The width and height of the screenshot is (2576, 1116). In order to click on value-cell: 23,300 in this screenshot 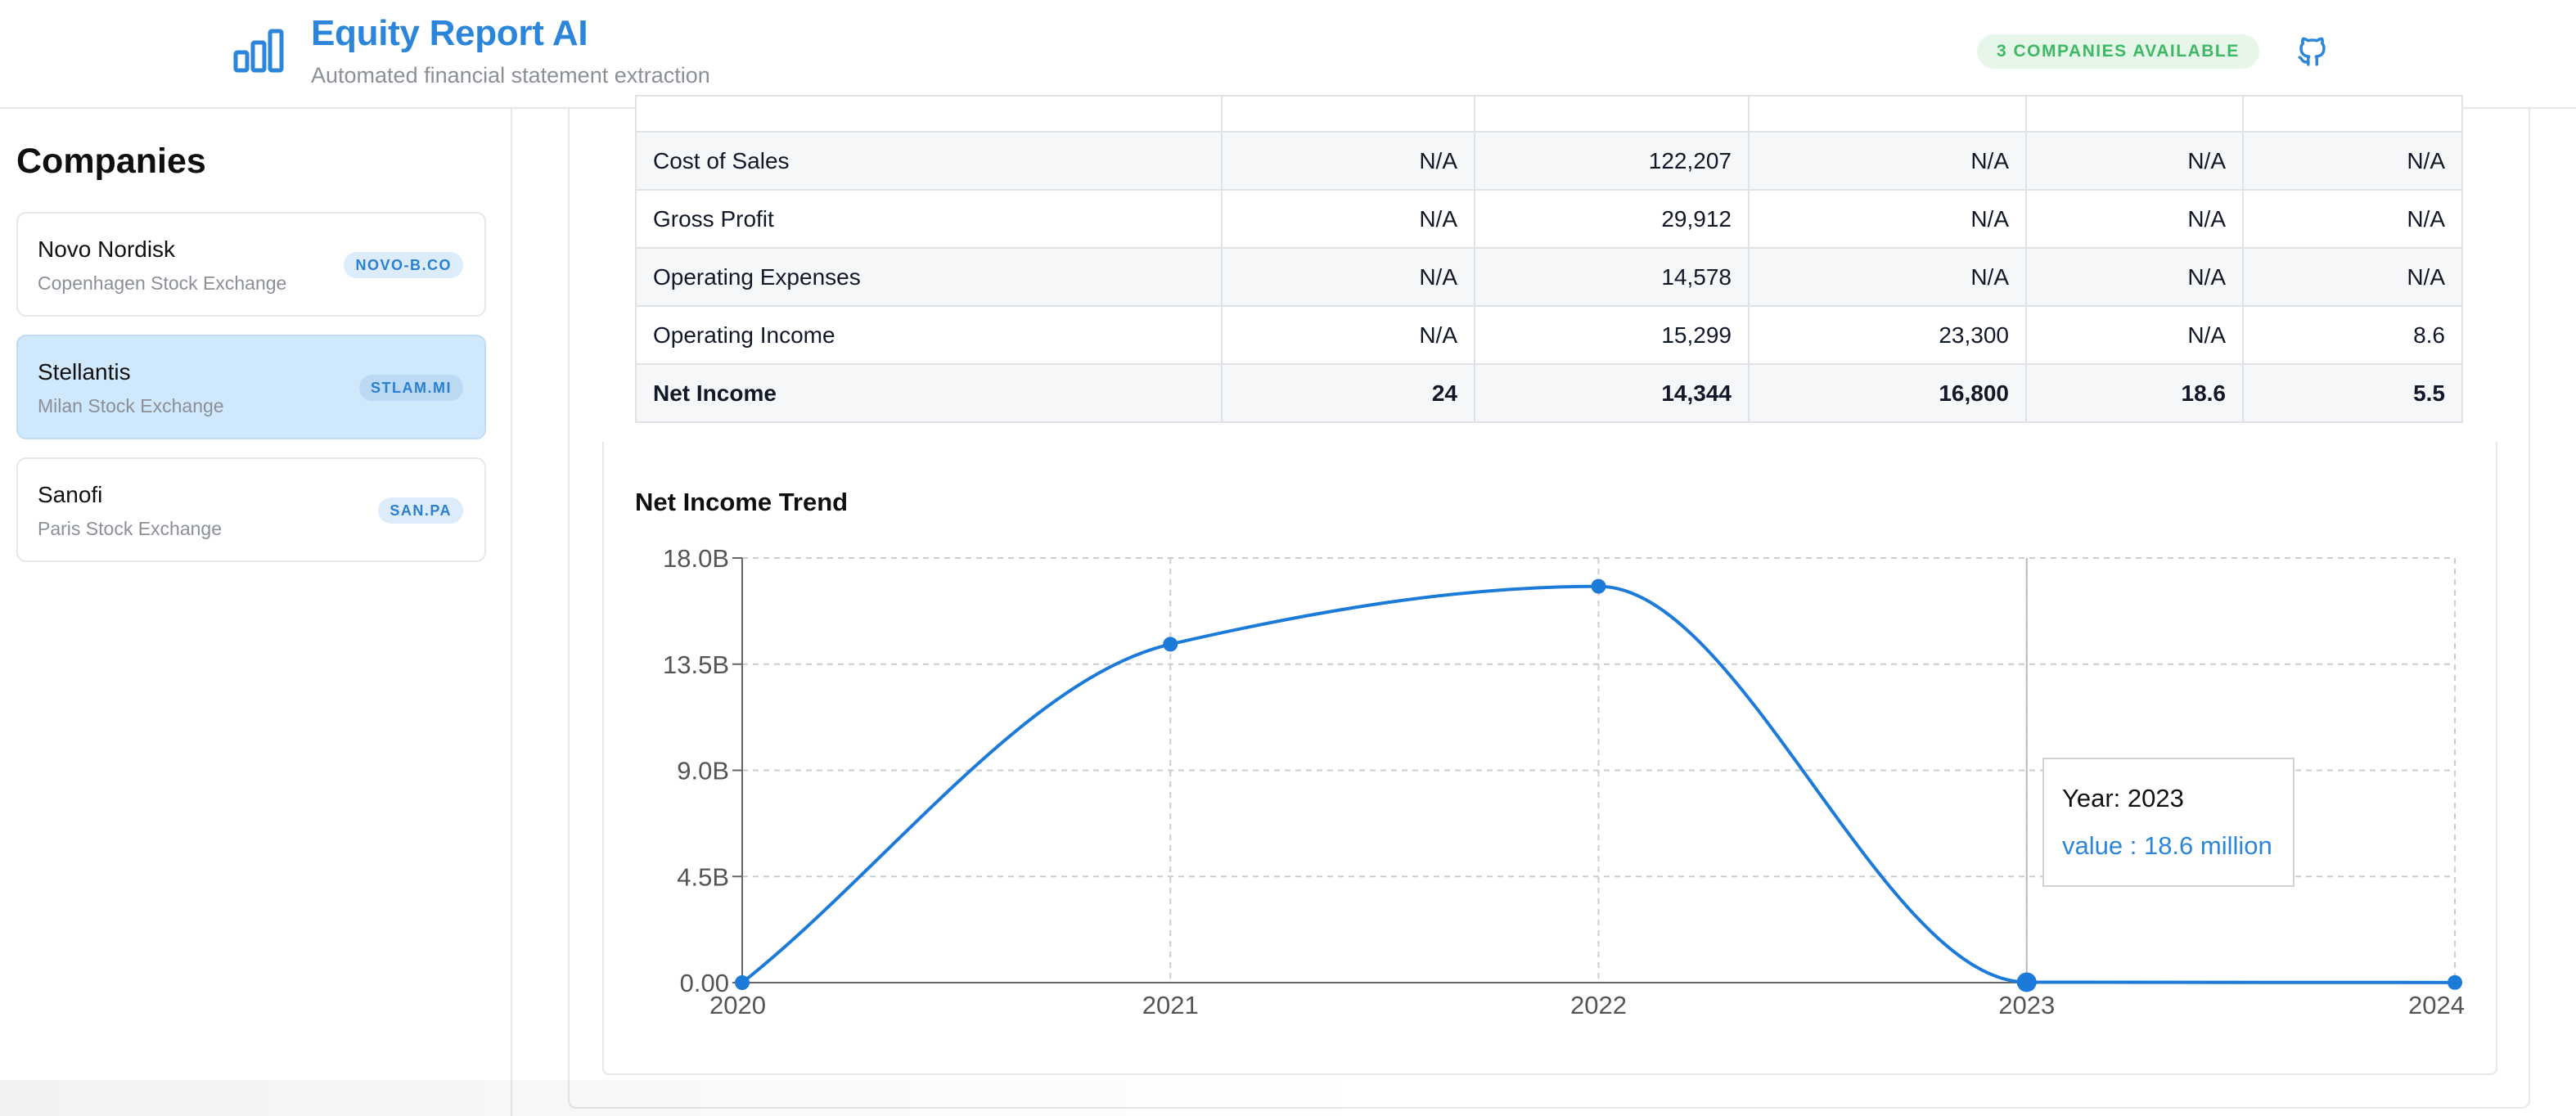, I will do `click(1887, 335)`.